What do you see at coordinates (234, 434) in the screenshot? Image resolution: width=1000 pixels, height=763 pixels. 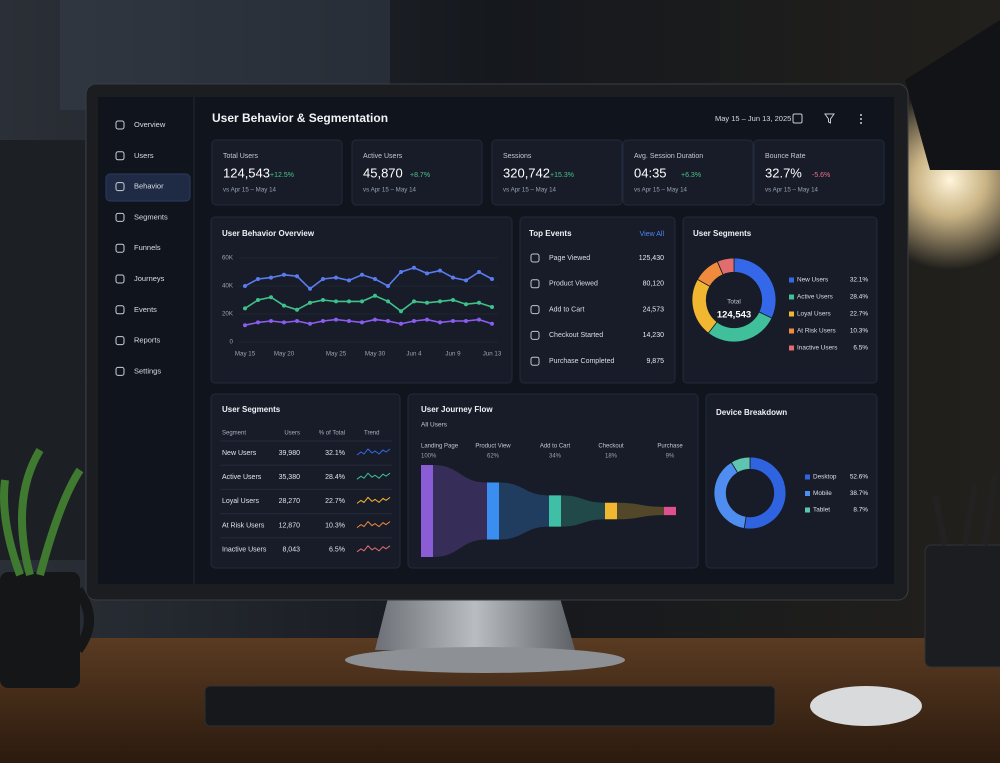 I see `table-header: Segment` at bounding box center [234, 434].